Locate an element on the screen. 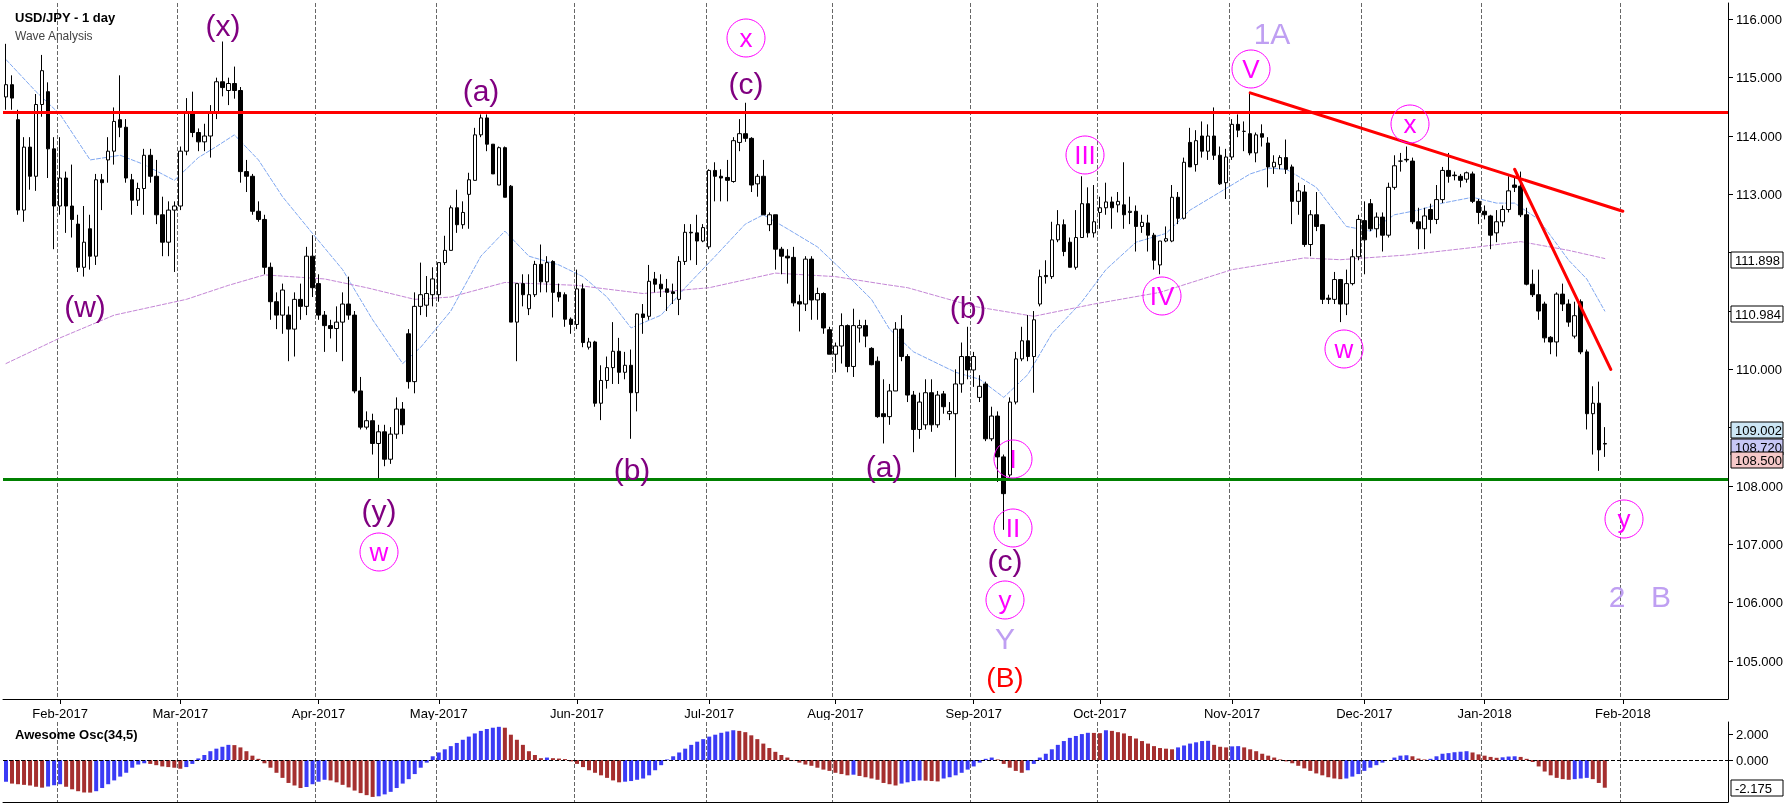  annotation: (a) is located at coordinates (884, 466).